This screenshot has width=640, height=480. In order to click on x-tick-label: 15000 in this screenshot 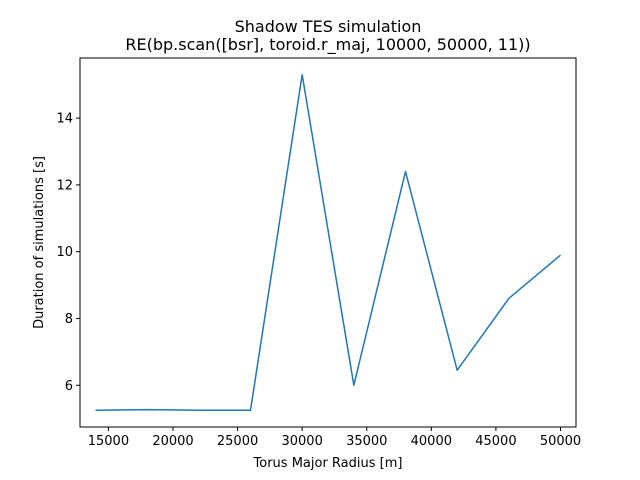, I will do `click(108, 441)`.